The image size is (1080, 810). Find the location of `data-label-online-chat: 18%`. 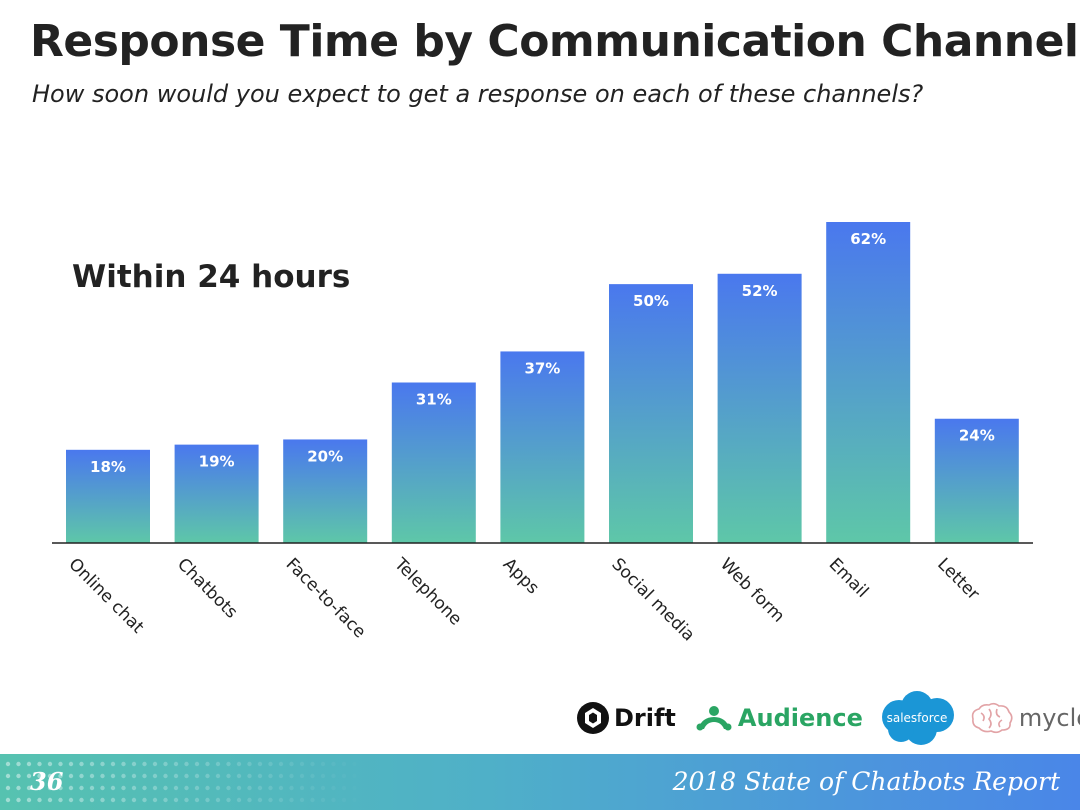

data-label-online-chat: 18% is located at coordinates (108, 467).